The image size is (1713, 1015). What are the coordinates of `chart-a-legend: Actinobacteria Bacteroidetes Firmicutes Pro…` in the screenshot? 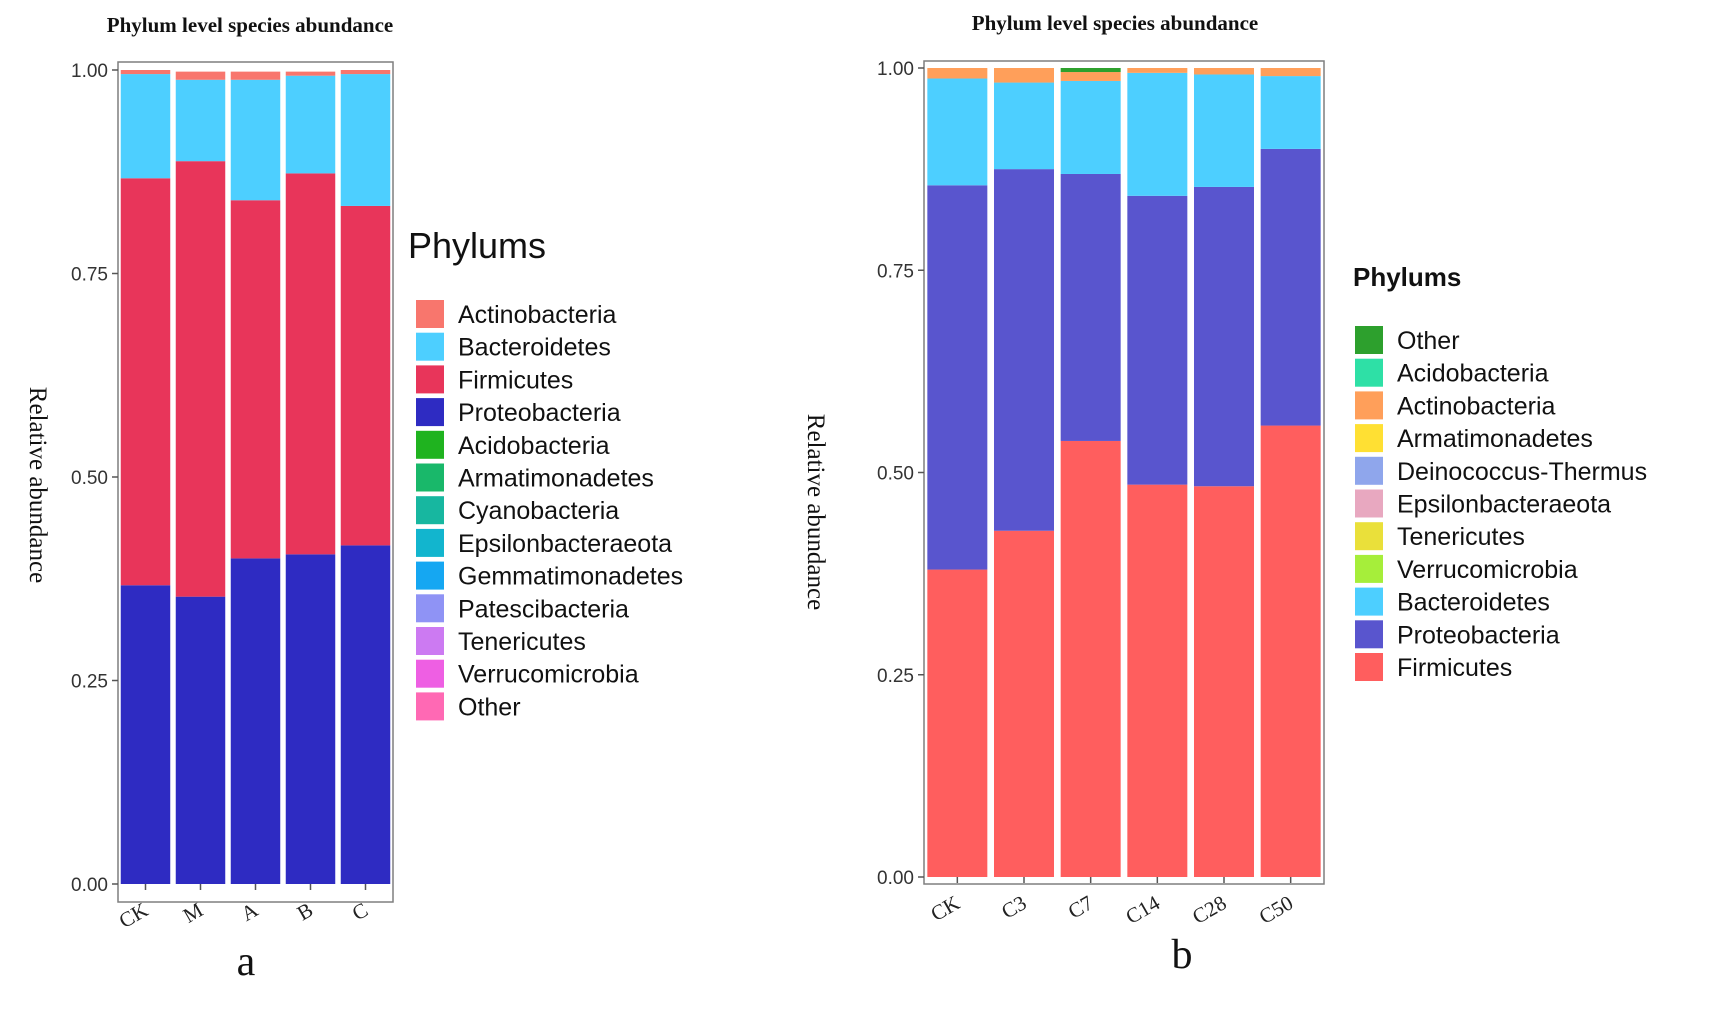 It's located at (549, 510).